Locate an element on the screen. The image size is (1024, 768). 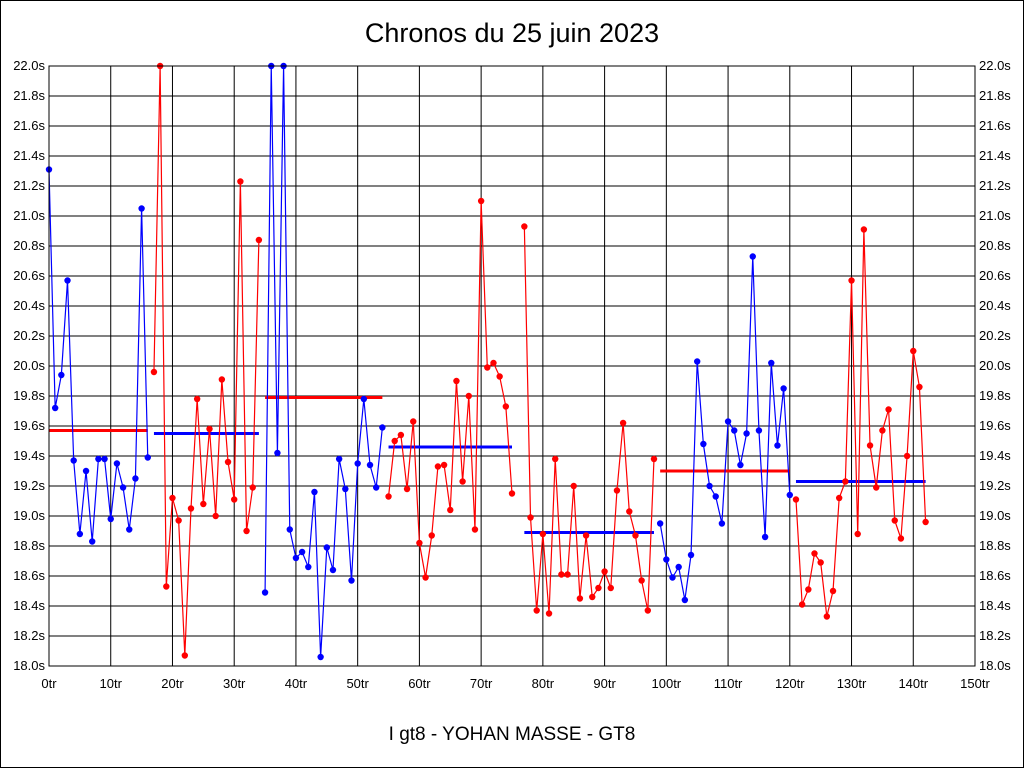
y-tick-label: 21.0s is located at coordinates (29, 215).